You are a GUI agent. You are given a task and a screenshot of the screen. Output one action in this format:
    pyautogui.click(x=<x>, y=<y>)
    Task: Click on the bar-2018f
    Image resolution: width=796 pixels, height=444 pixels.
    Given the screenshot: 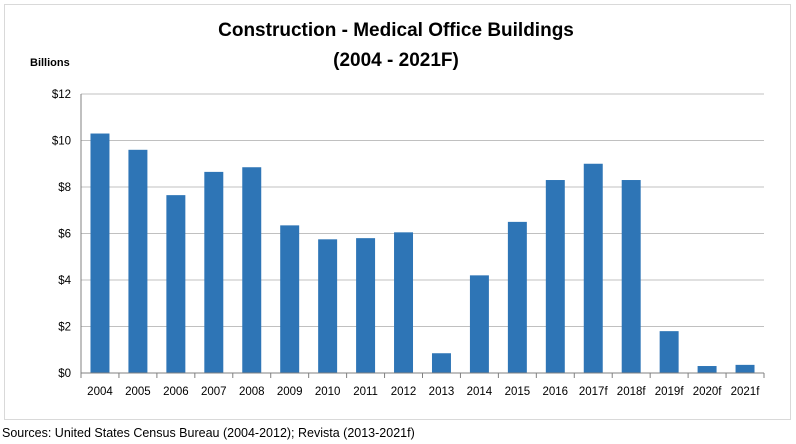 What is the action you would take?
    pyautogui.click(x=631, y=276)
    